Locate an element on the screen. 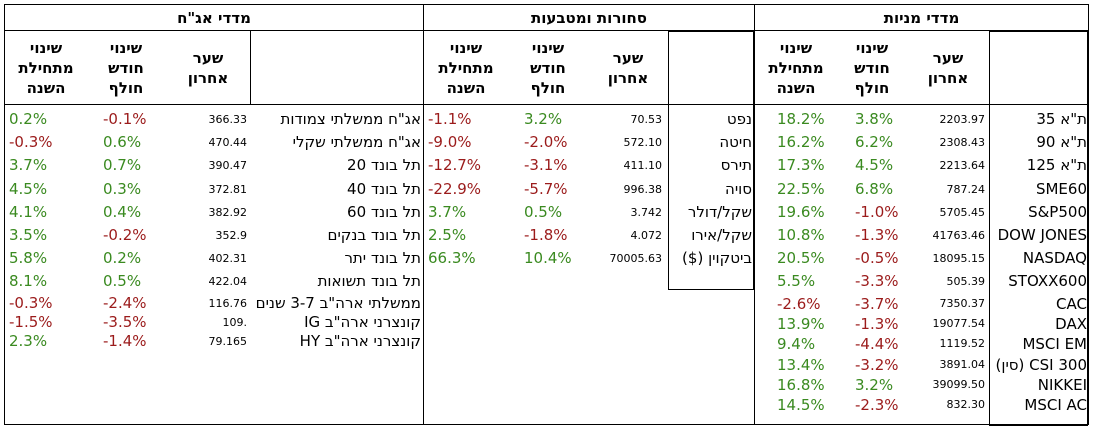  stocks-index-name: STOXX600 is located at coordinates (1047, 281).